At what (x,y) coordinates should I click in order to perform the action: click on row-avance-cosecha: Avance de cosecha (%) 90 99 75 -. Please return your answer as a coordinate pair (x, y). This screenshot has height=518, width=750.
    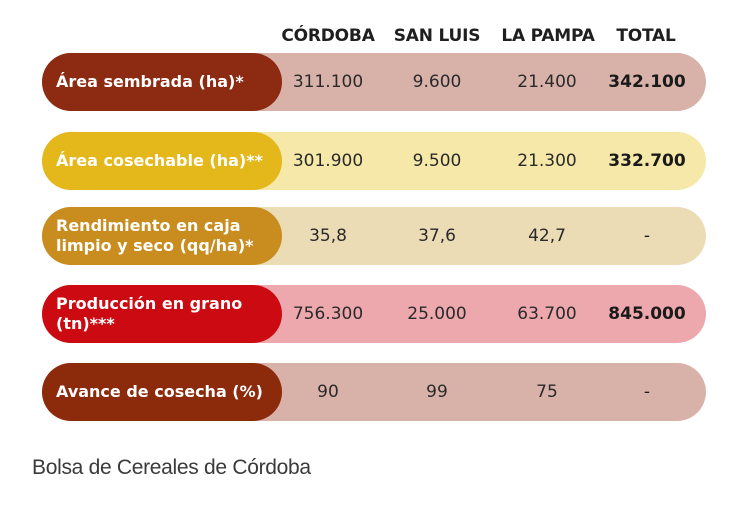
    Looking at the image, I should click on (374, 392).